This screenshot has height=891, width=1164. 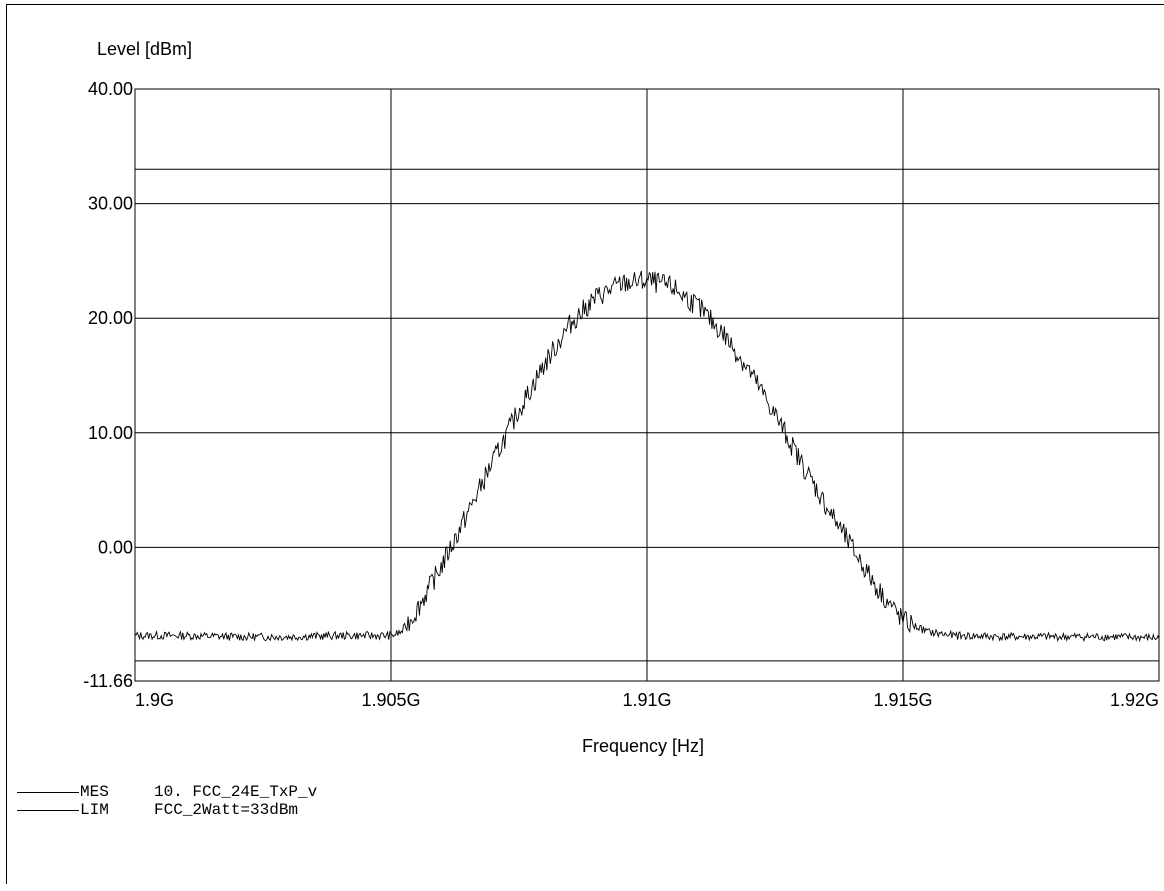 What do you see at coordinates (643, 746) in the screenshot?
I see `x-axis-label: Frequency [Hz]` at bounding box center [643, 746].